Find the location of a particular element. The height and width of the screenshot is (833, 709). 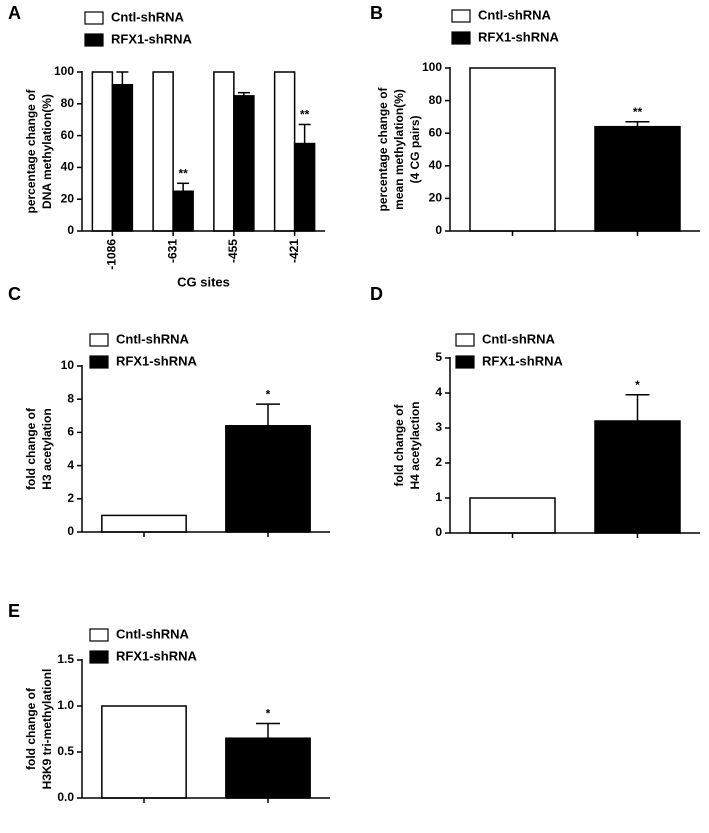

y-axis-label: H4 acetylaction is located at coordinates (415, 445).